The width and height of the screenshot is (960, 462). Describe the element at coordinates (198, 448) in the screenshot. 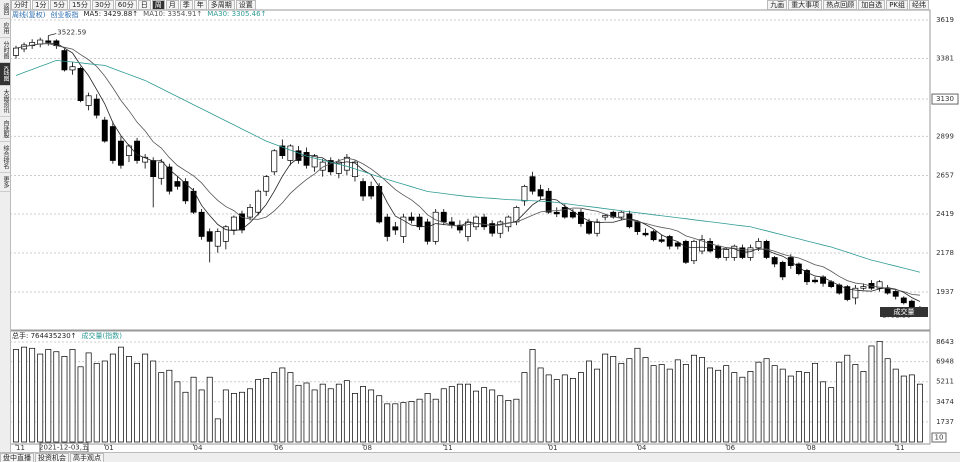

I see `x-tick-label: 04` at that location.